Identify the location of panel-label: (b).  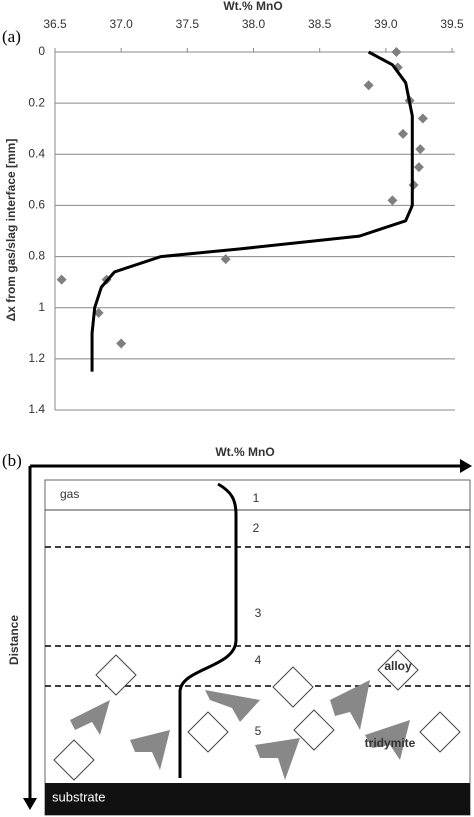
(12, 460).